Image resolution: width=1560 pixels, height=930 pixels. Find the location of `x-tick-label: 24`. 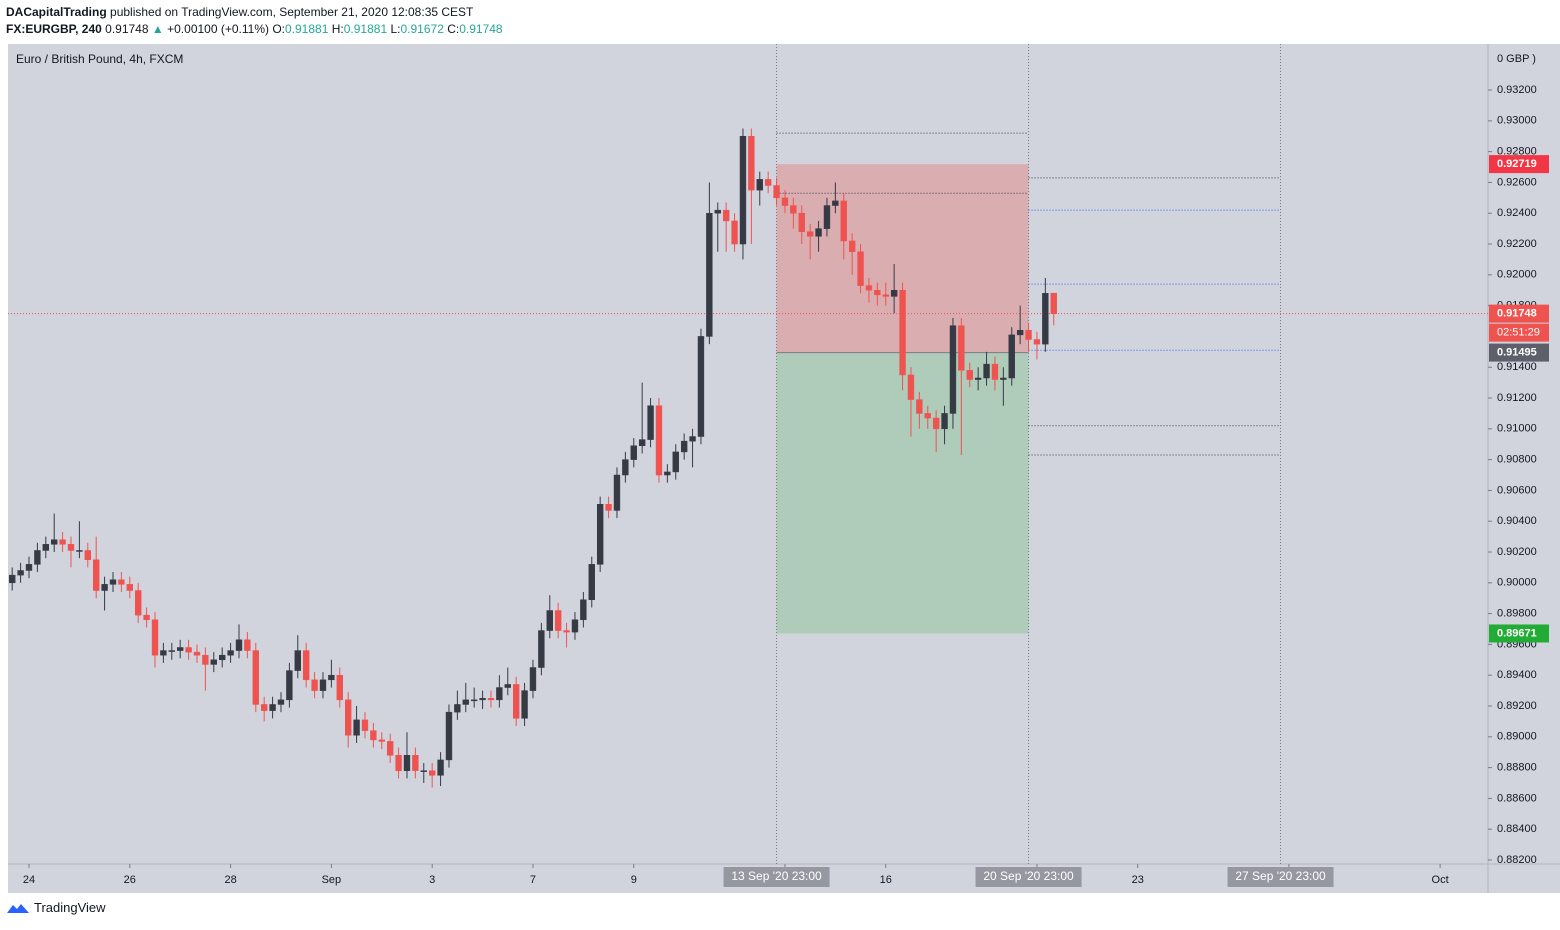

x-tick-label: 24 is located at coordinates (29, 880).